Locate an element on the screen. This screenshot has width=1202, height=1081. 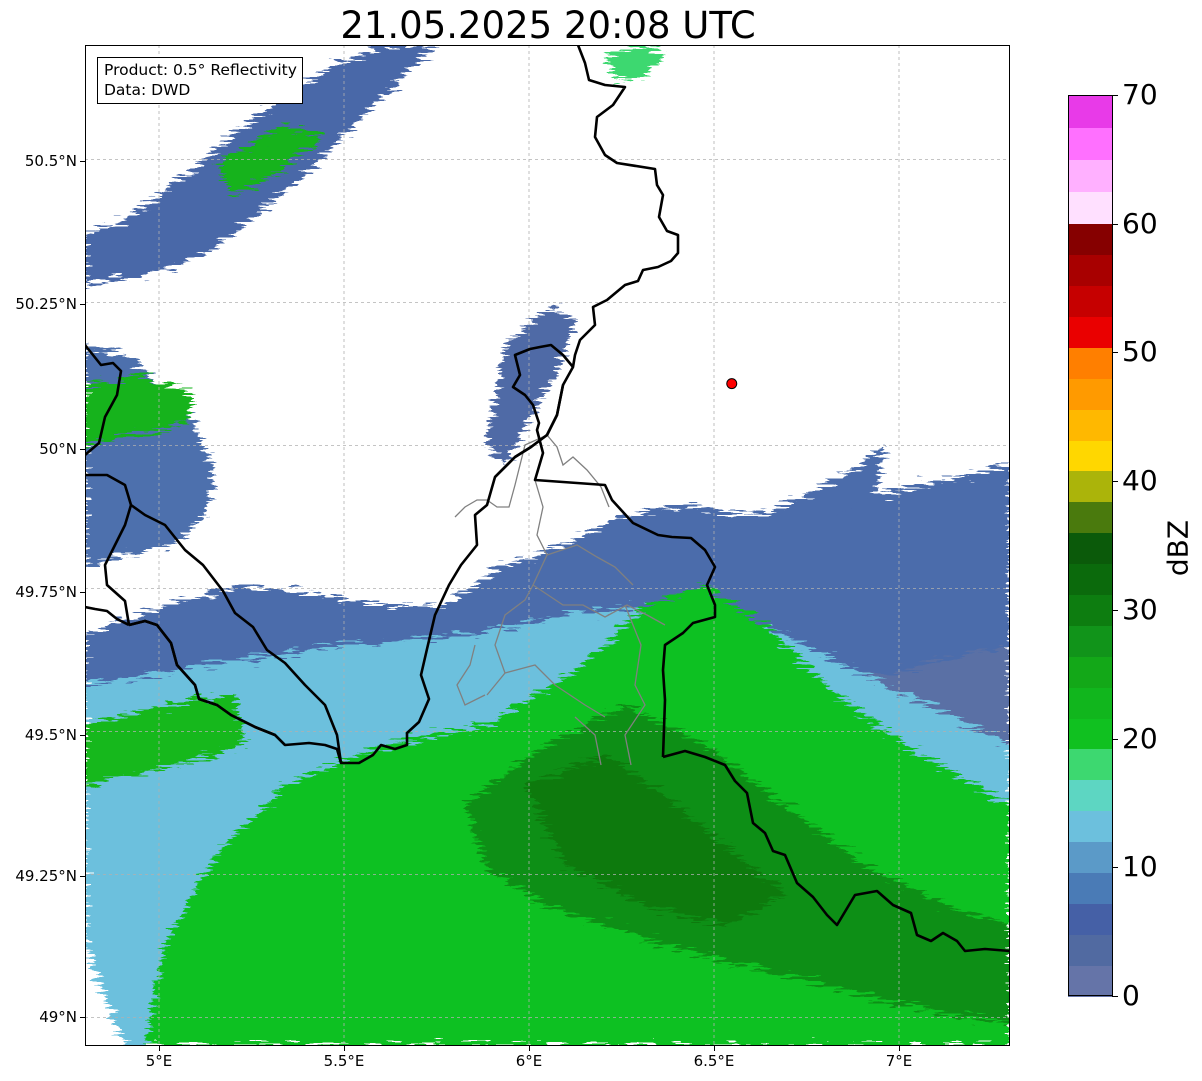
lat-label: 49.25°N is located at coordinates (46, 876).